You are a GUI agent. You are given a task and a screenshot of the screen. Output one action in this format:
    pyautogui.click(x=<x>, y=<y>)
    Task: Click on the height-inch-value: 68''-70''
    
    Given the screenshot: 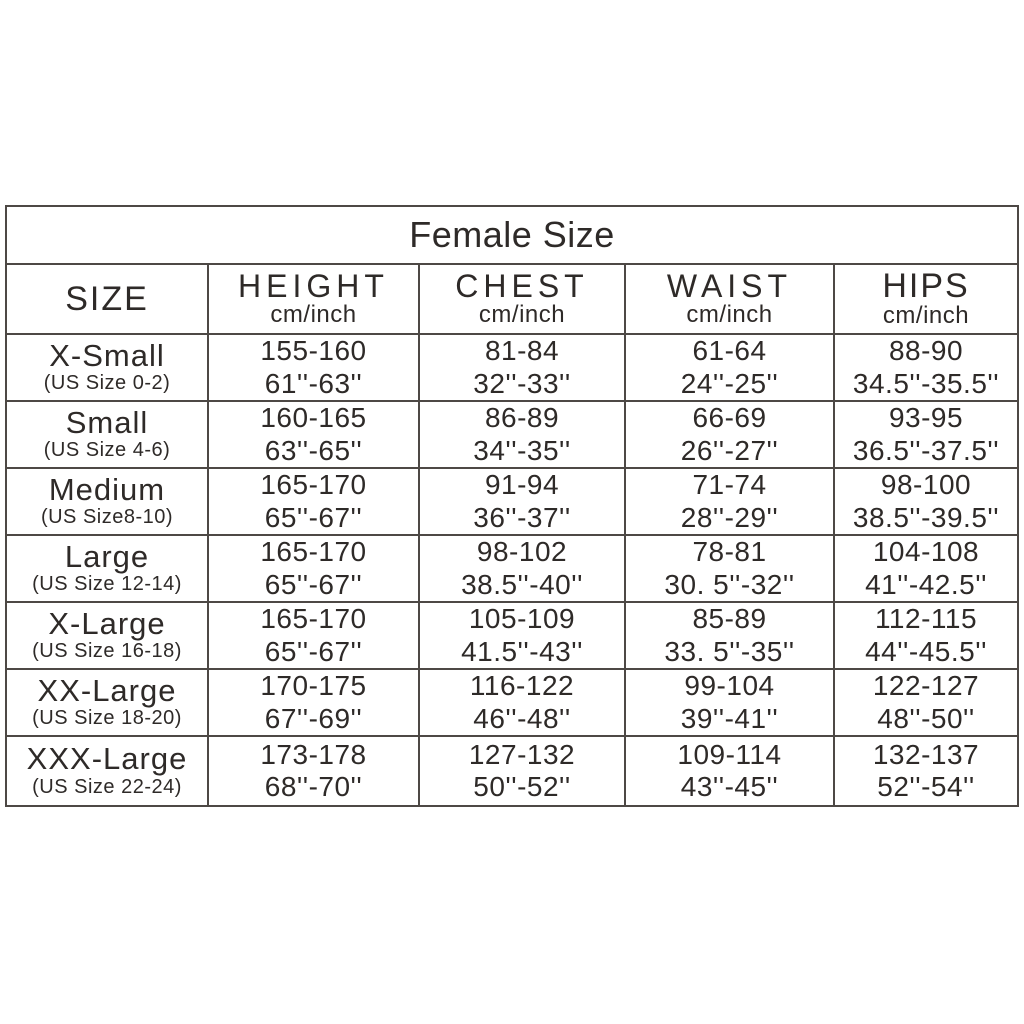 What is the action you would take?
    pyautogui.click(x=313, y=786)
    